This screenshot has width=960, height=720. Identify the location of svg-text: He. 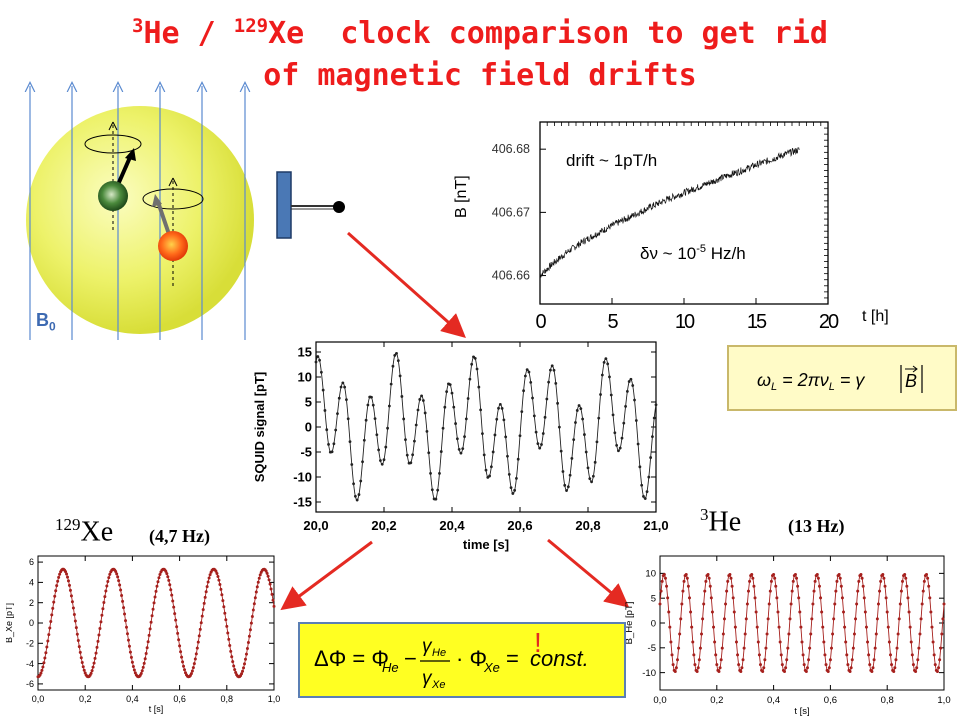
(439, 653).